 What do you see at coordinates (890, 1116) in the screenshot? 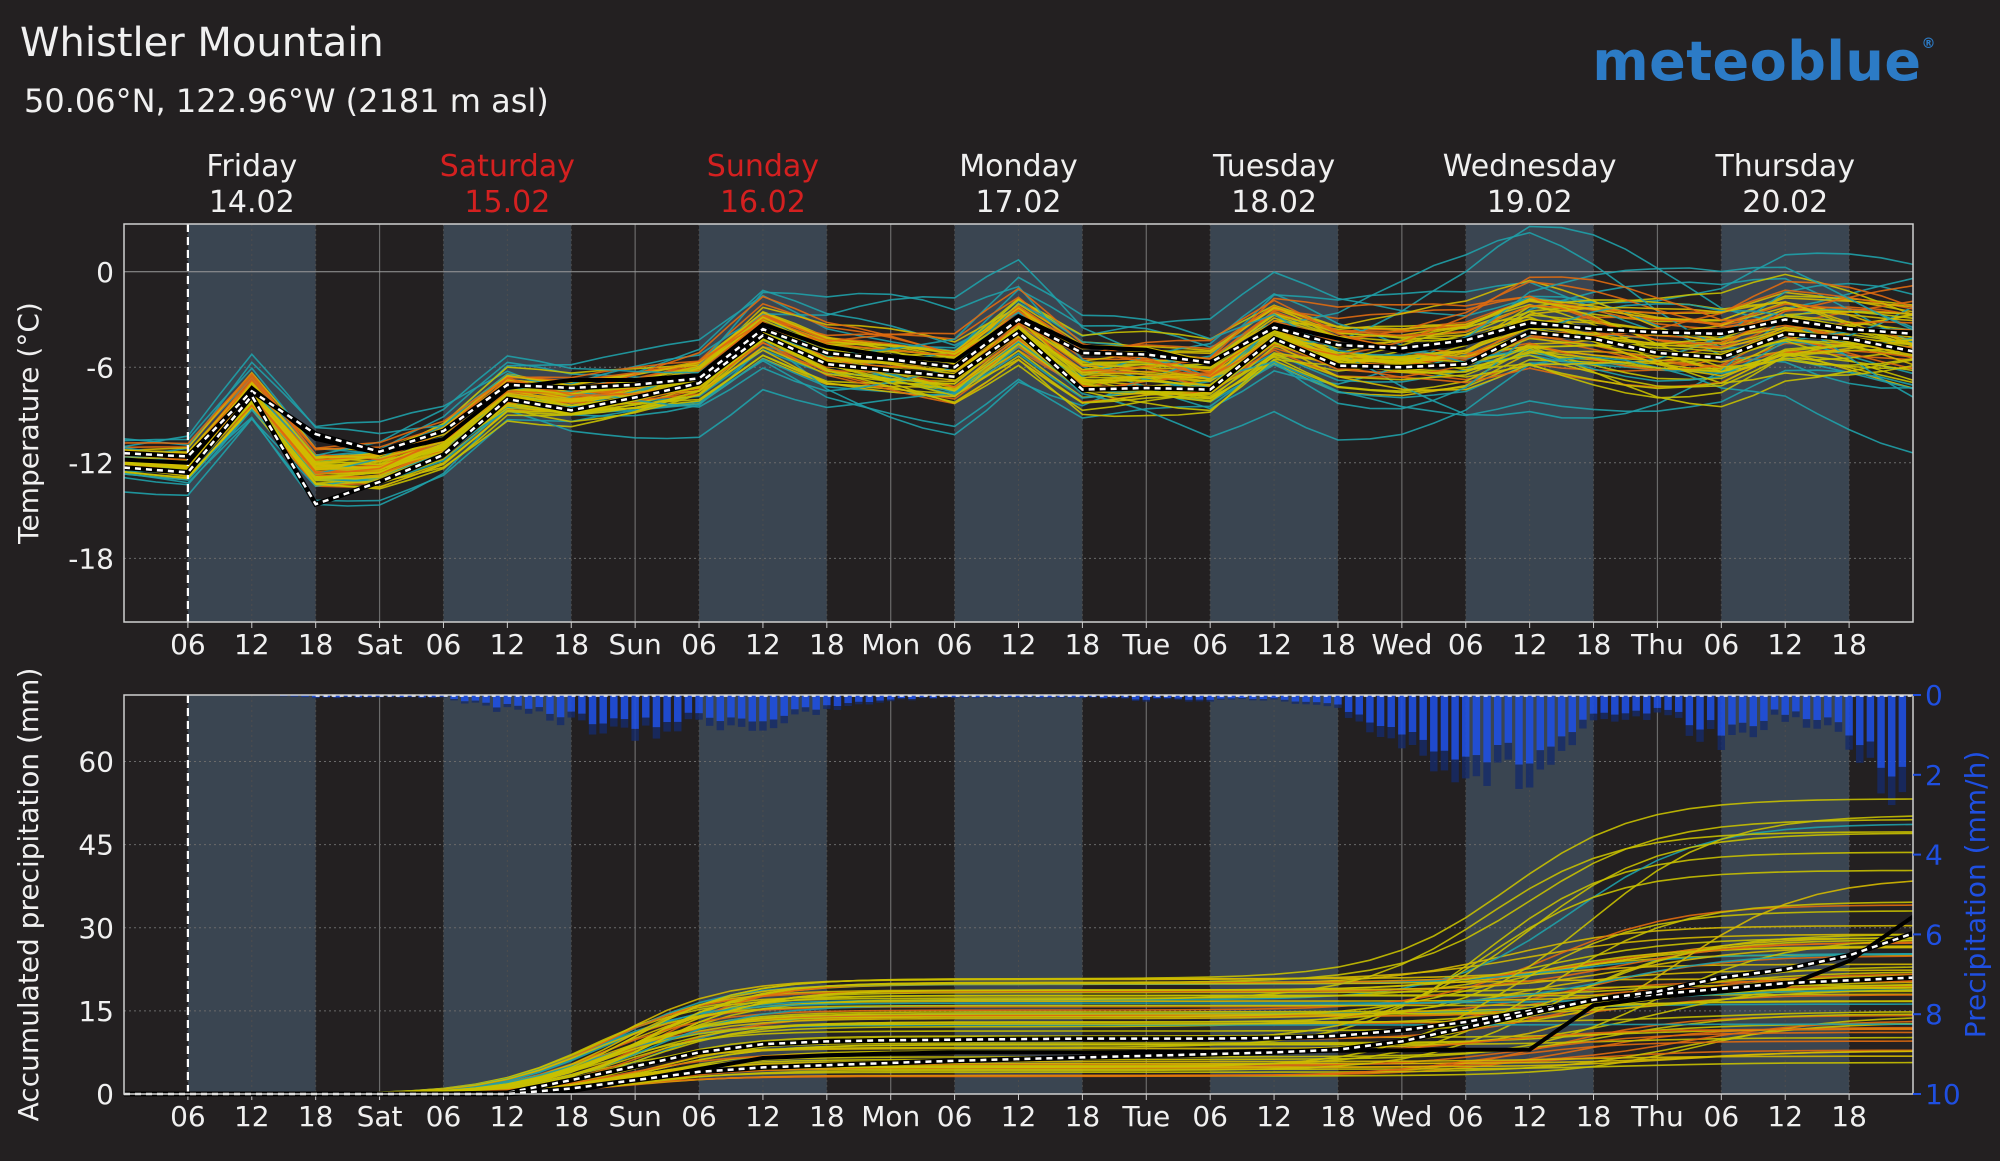
I see `x-tick-label: Mon` at bounding box center [890, 1116].